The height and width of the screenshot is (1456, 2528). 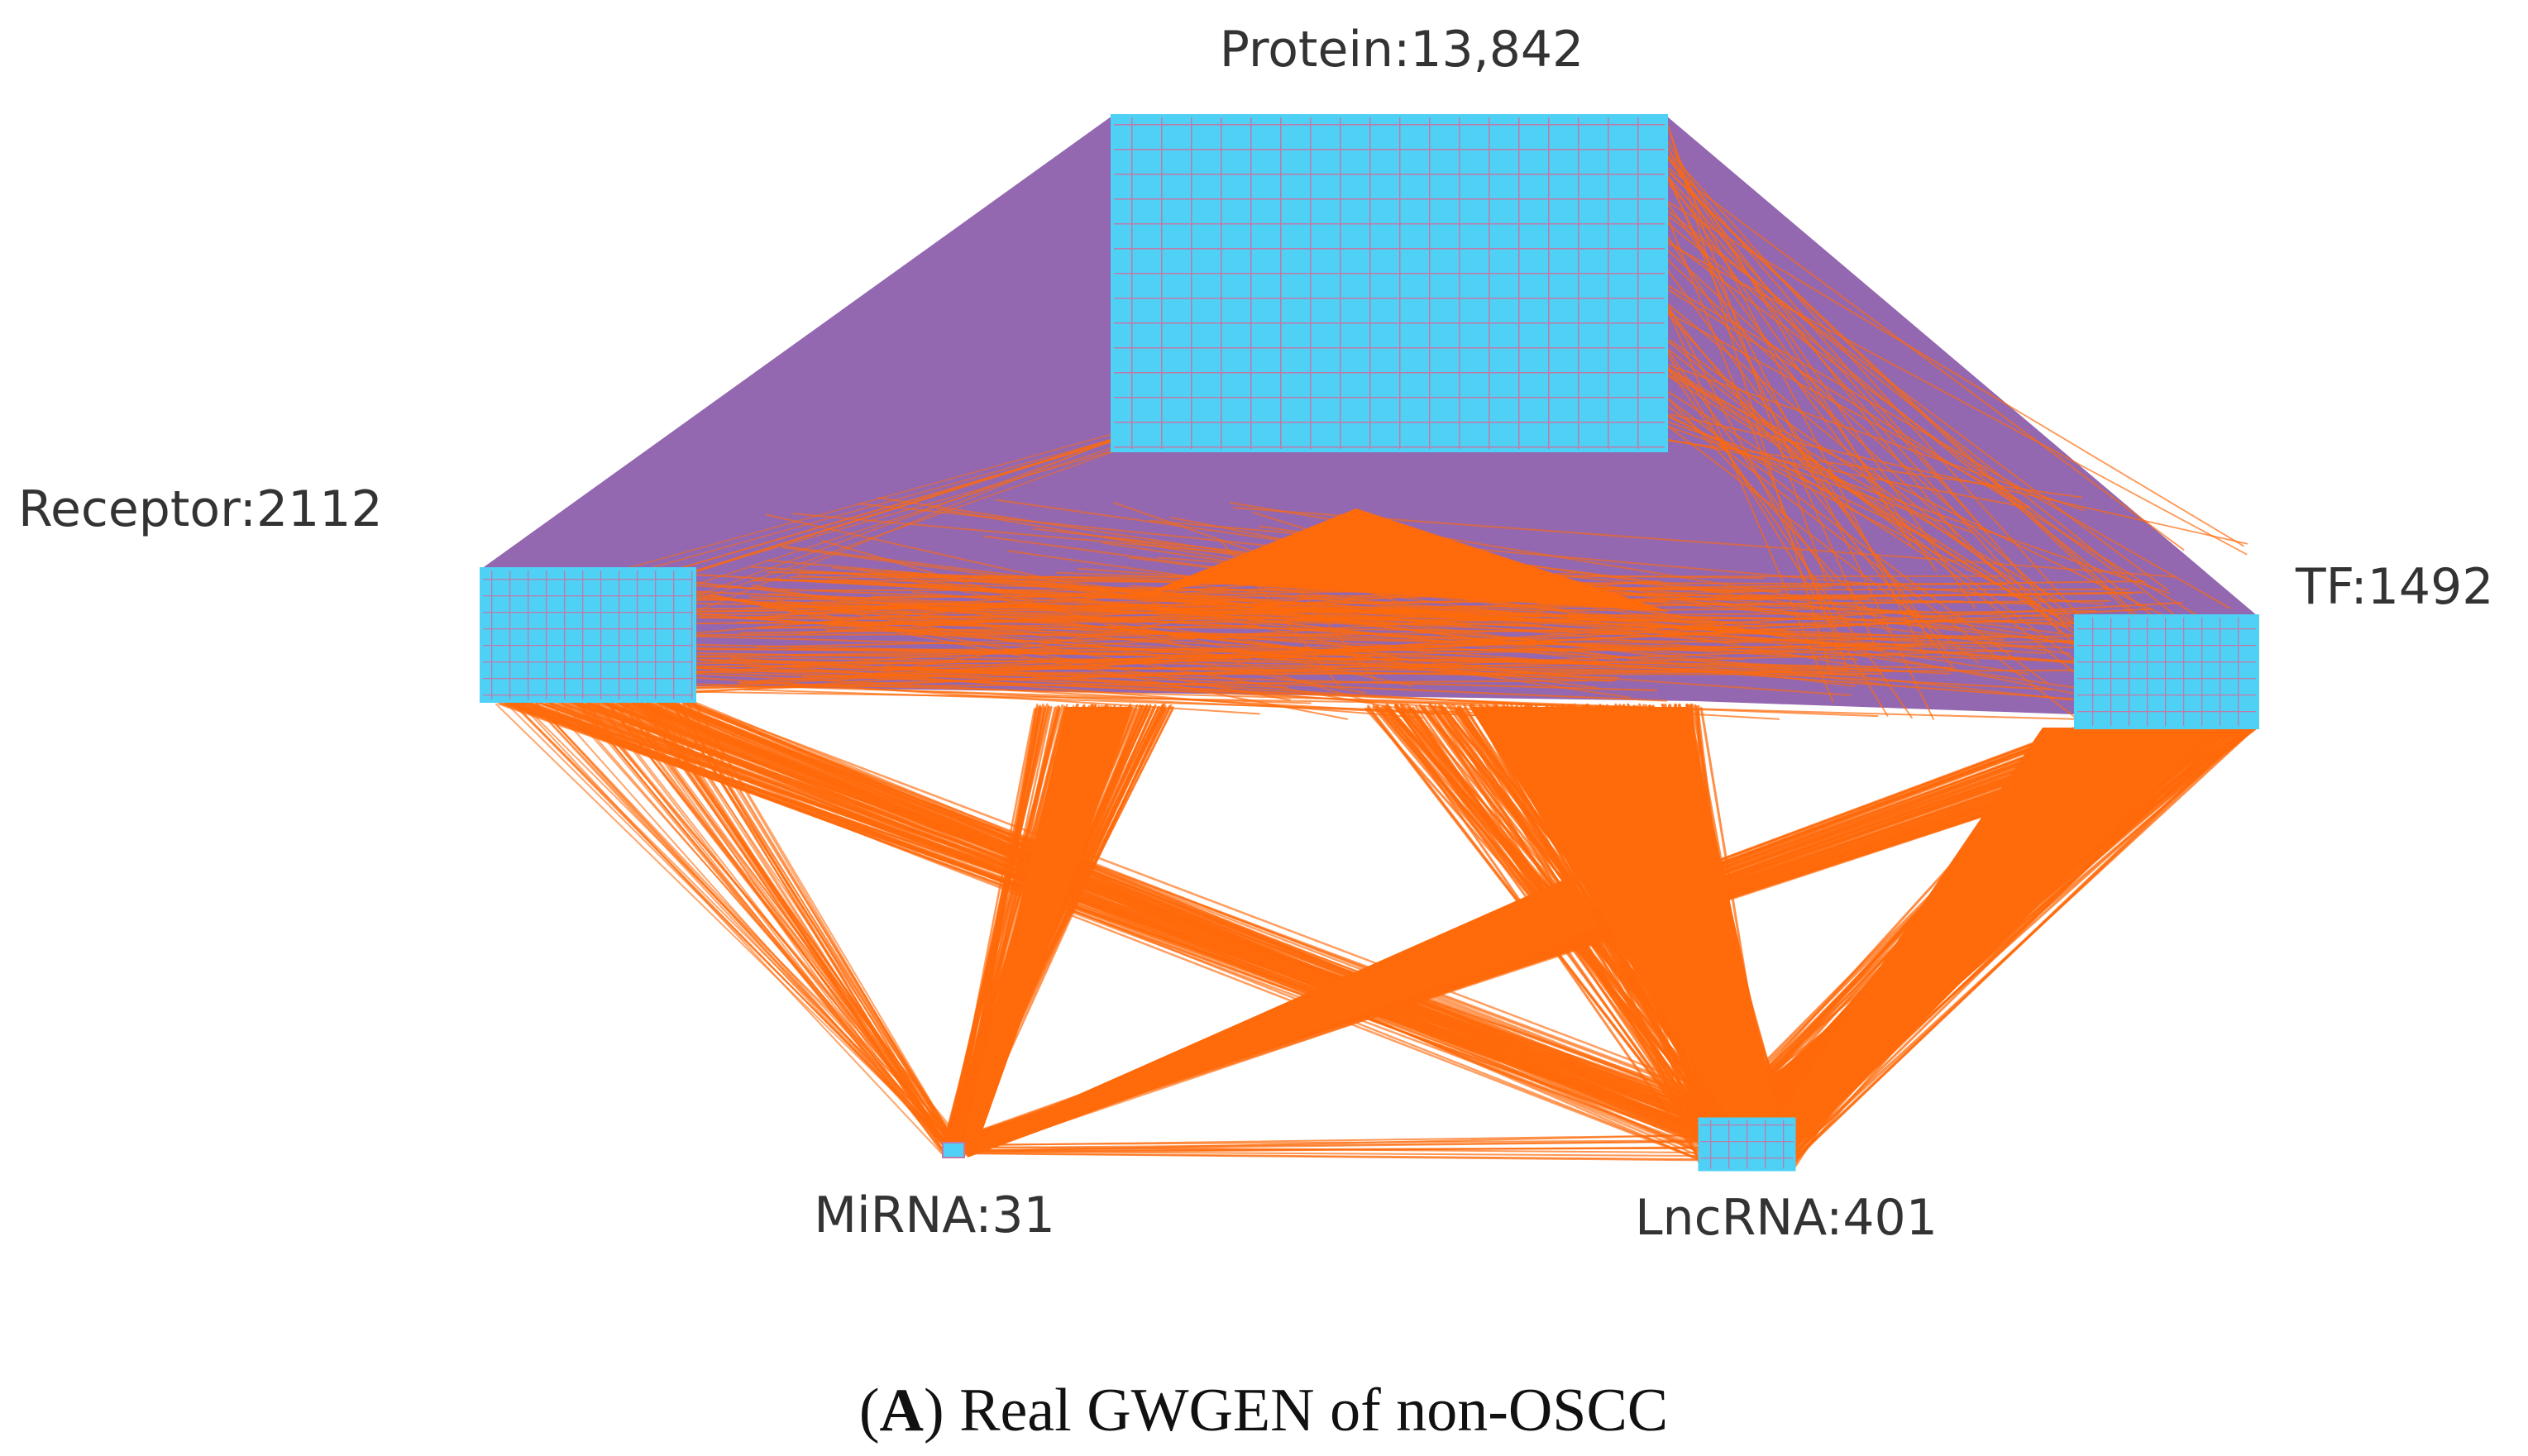 I want to click on tf-label: TF:1492, so click(x=2394, y=587).